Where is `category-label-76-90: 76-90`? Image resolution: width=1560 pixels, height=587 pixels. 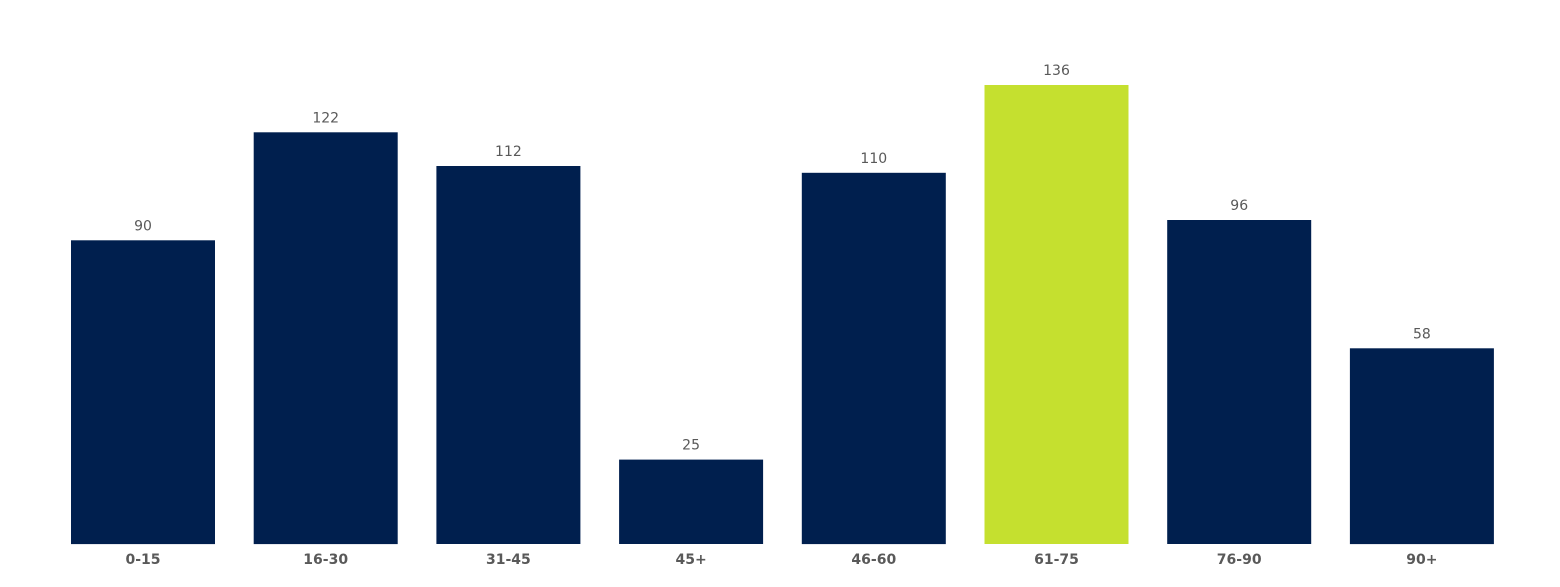 category-label-76-90: 76-90 is located at coordinates (1239, 560).